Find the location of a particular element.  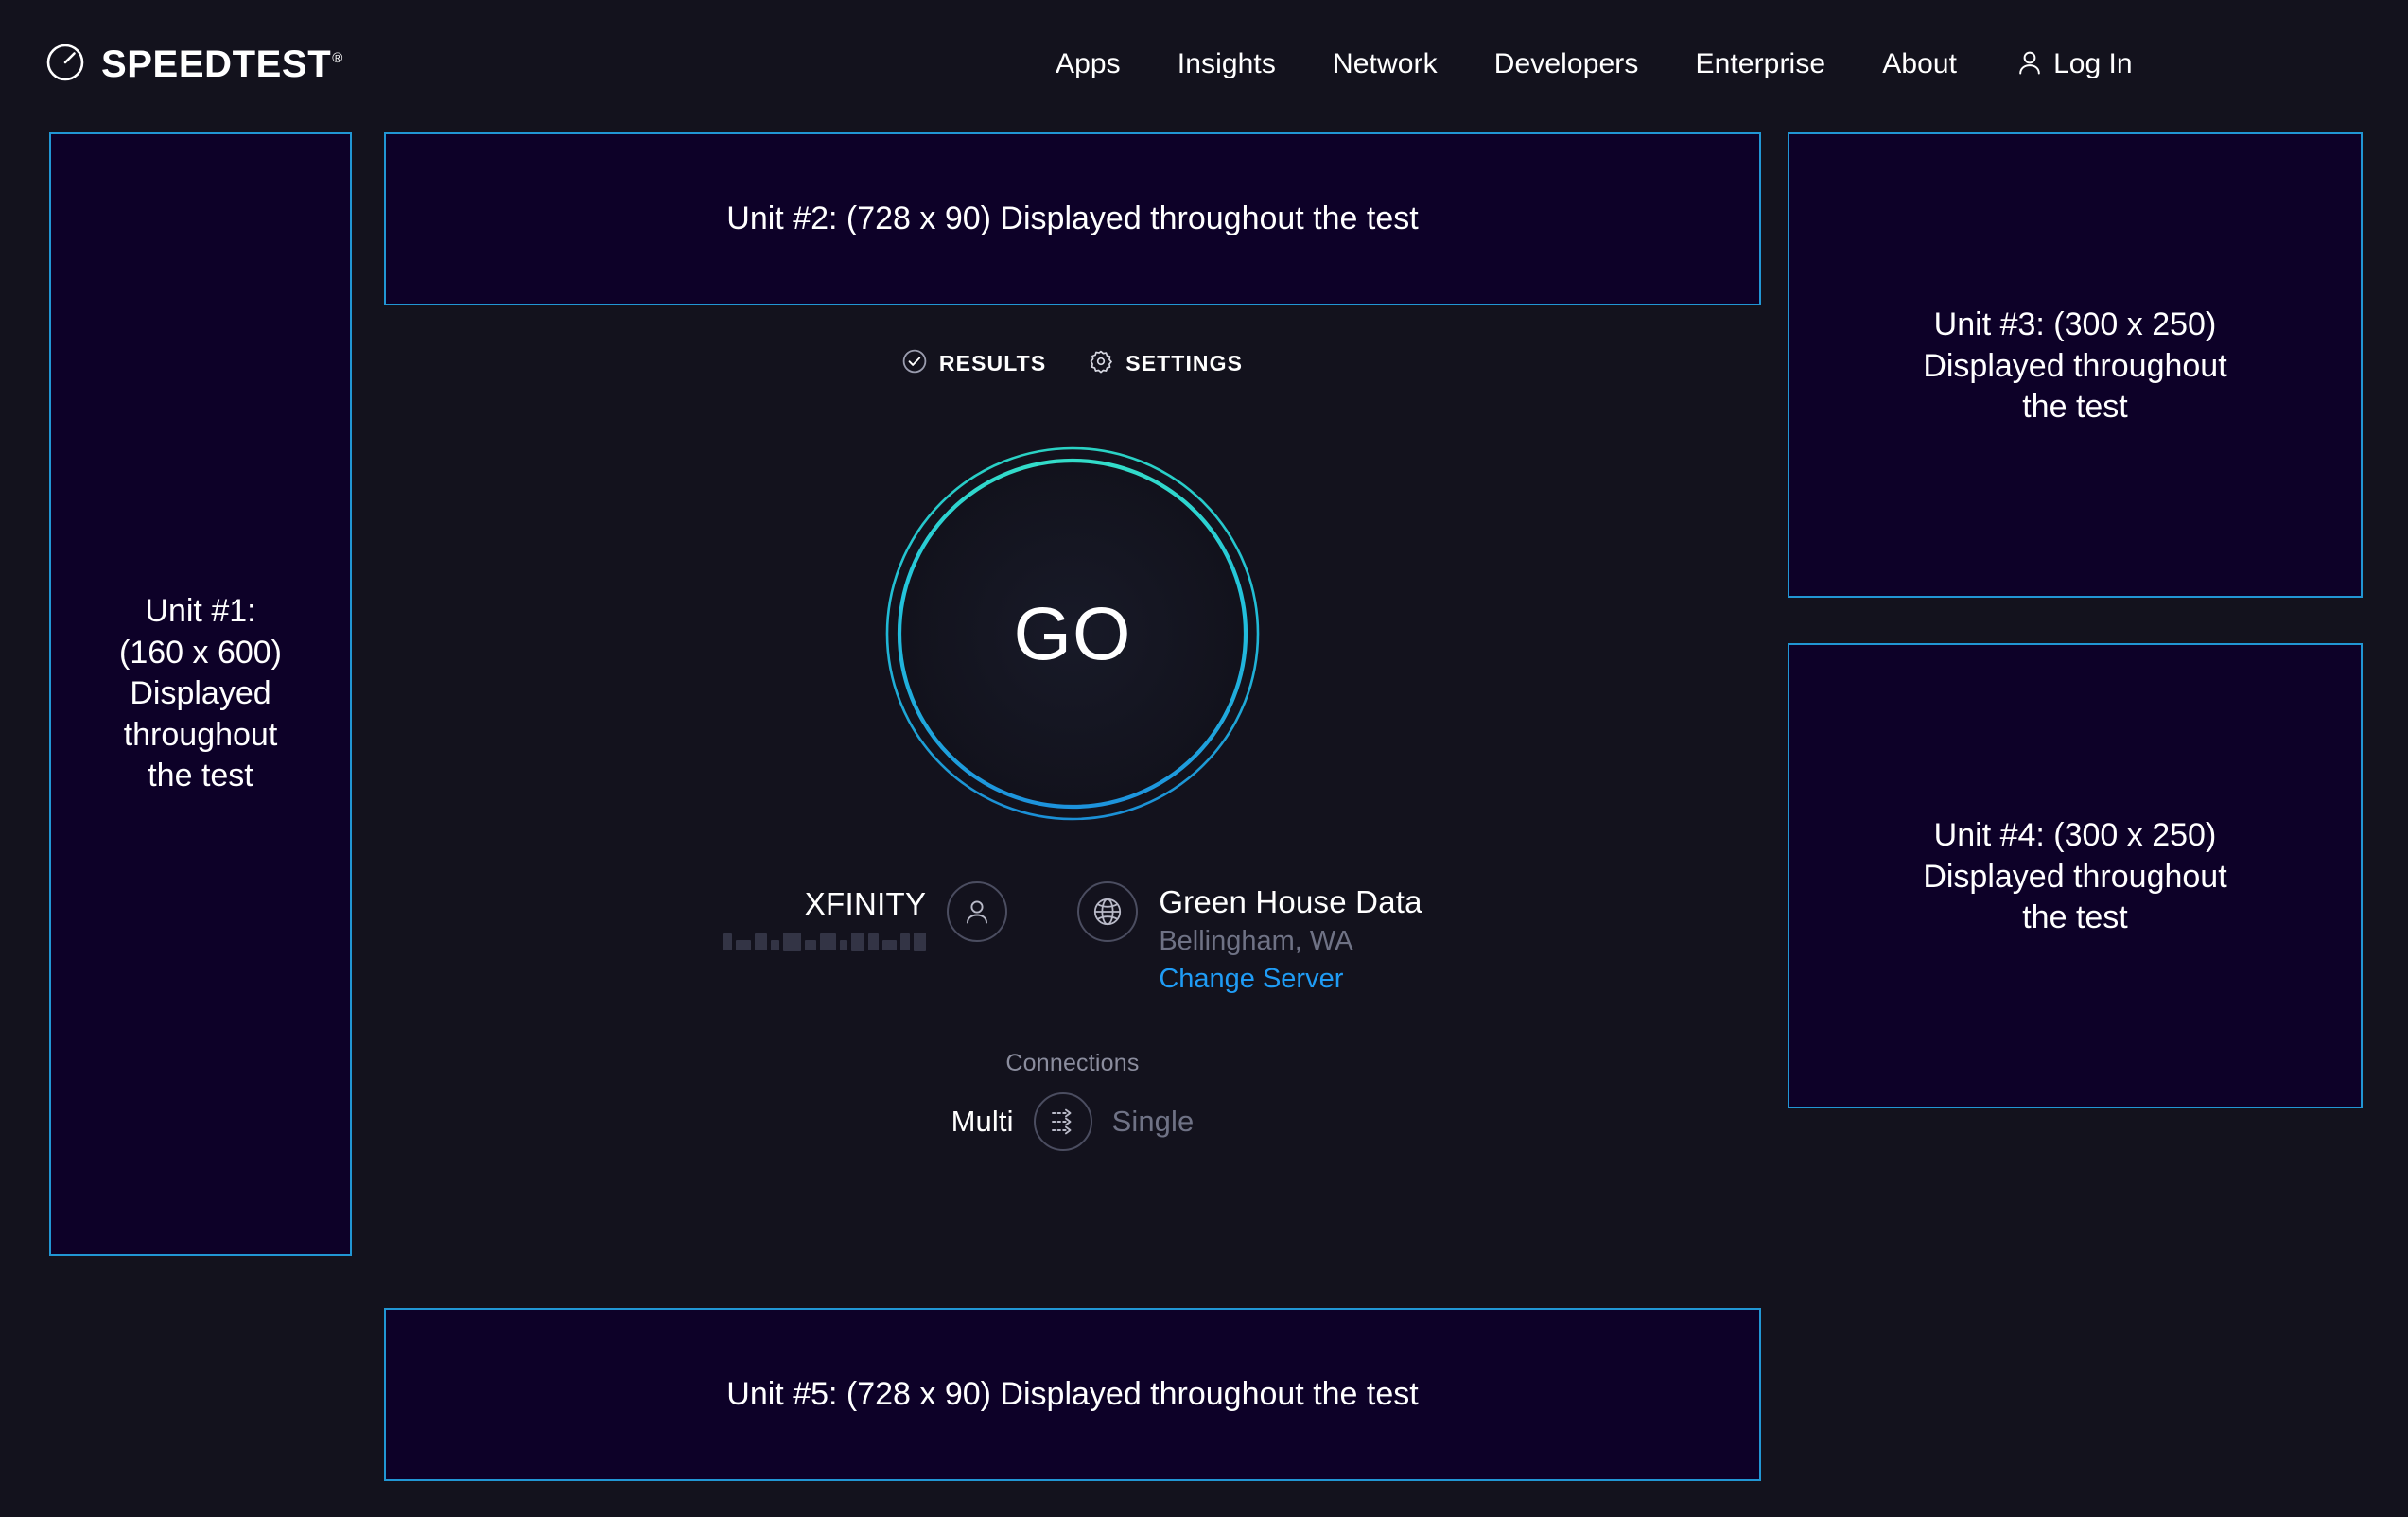

nav-item-developers: Developers is located at coordinates (1566, 63).